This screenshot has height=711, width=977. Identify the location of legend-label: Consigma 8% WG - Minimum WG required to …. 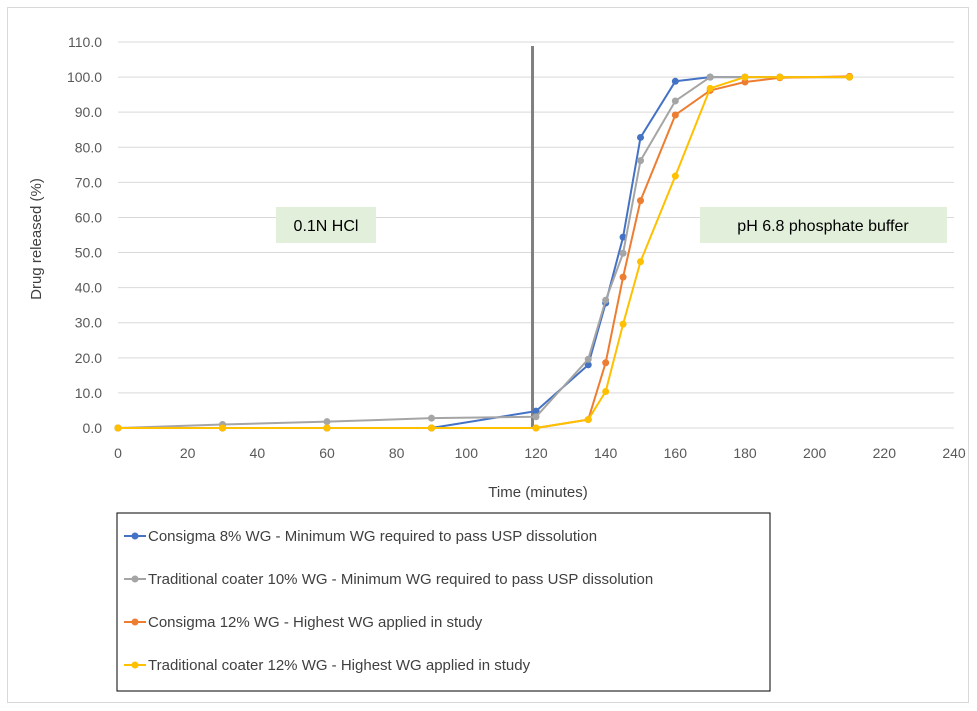
(372, 536).